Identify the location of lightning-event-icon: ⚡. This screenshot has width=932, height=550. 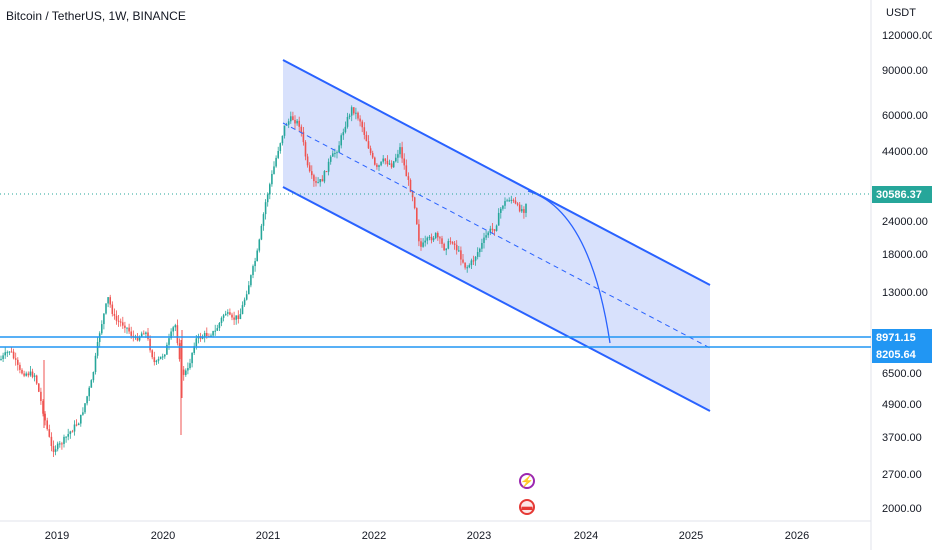
(527, 481).